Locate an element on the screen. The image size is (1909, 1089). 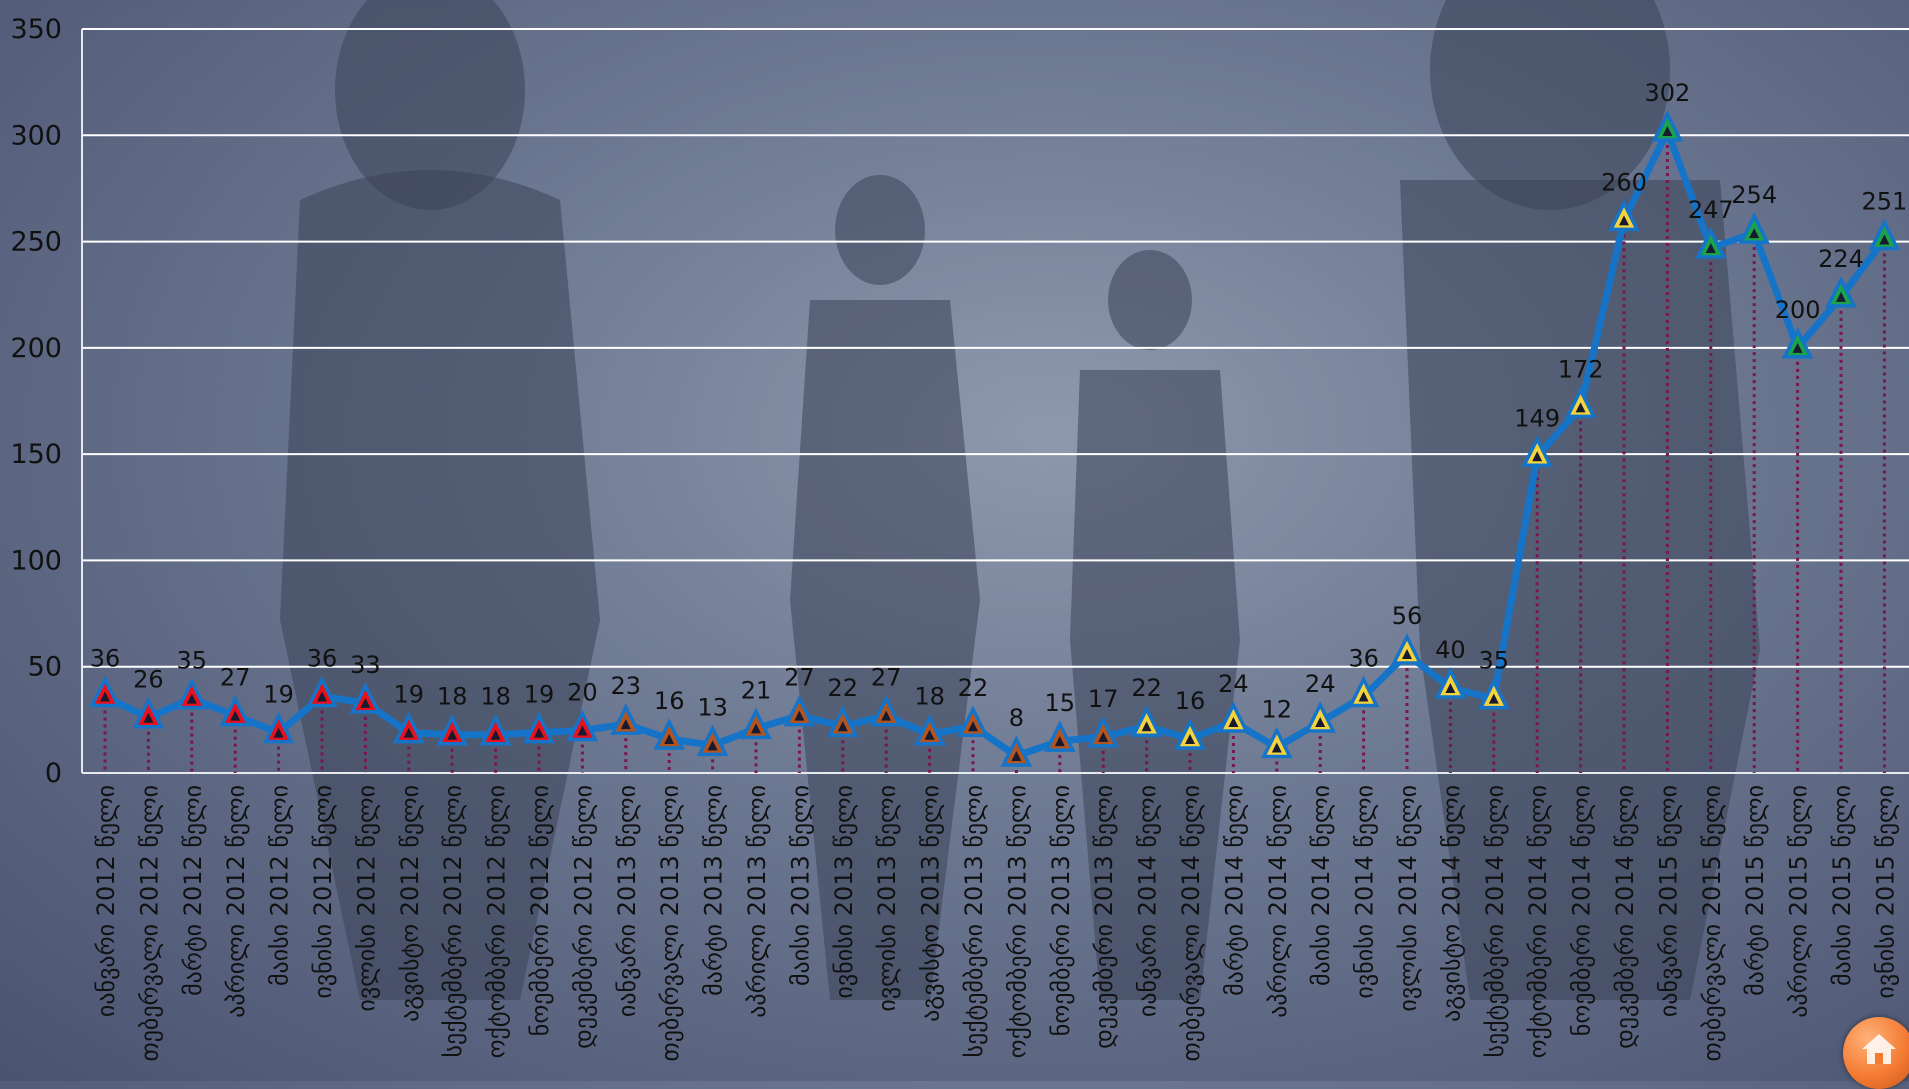
x-tick-label: ივლისი 2014 წელი is located at coordinates (1408, 898).